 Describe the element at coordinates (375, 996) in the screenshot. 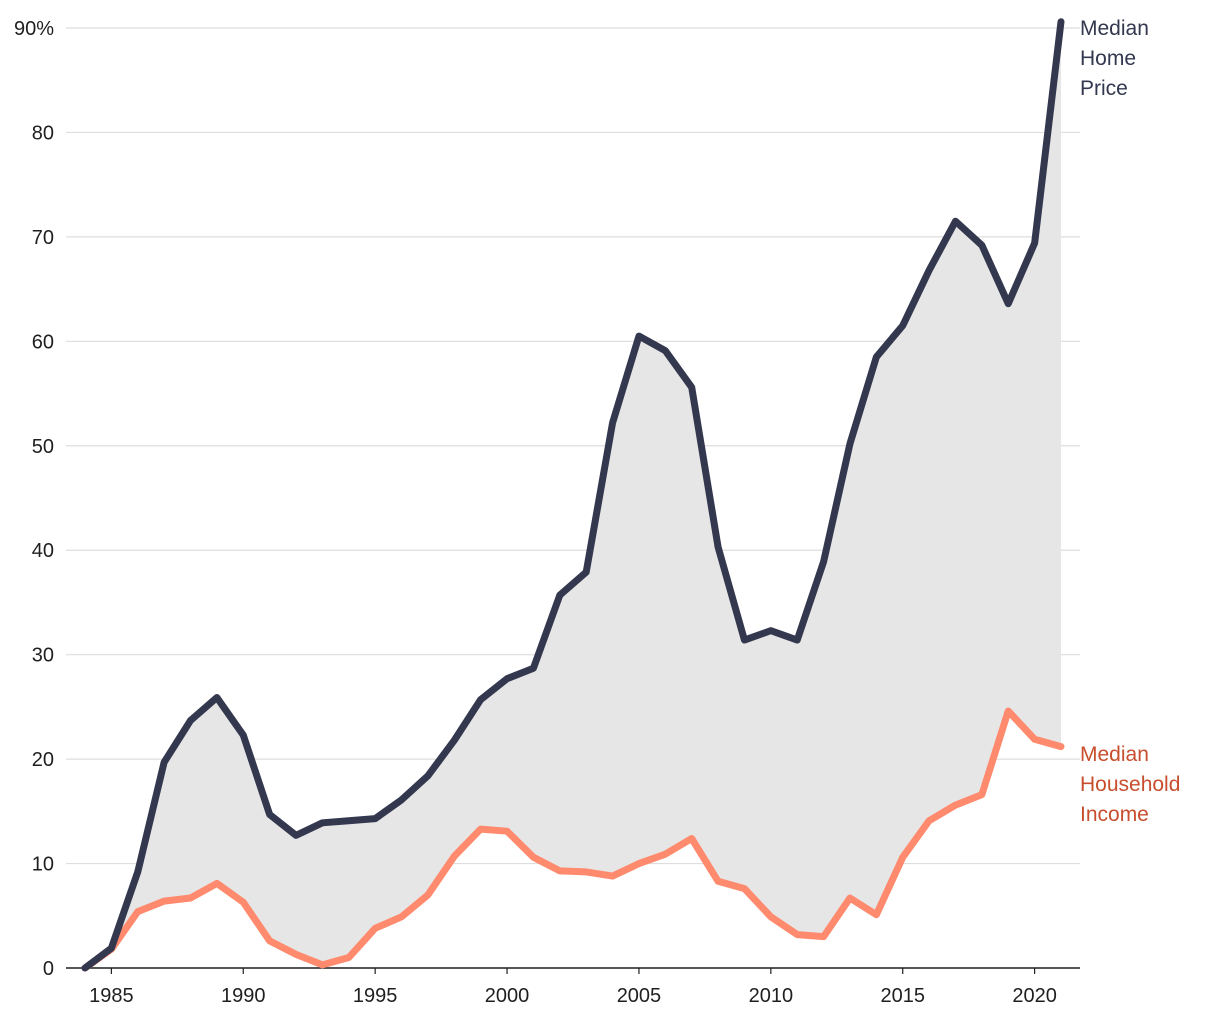

I see `x-tick-label-1995: 1995` at that location.